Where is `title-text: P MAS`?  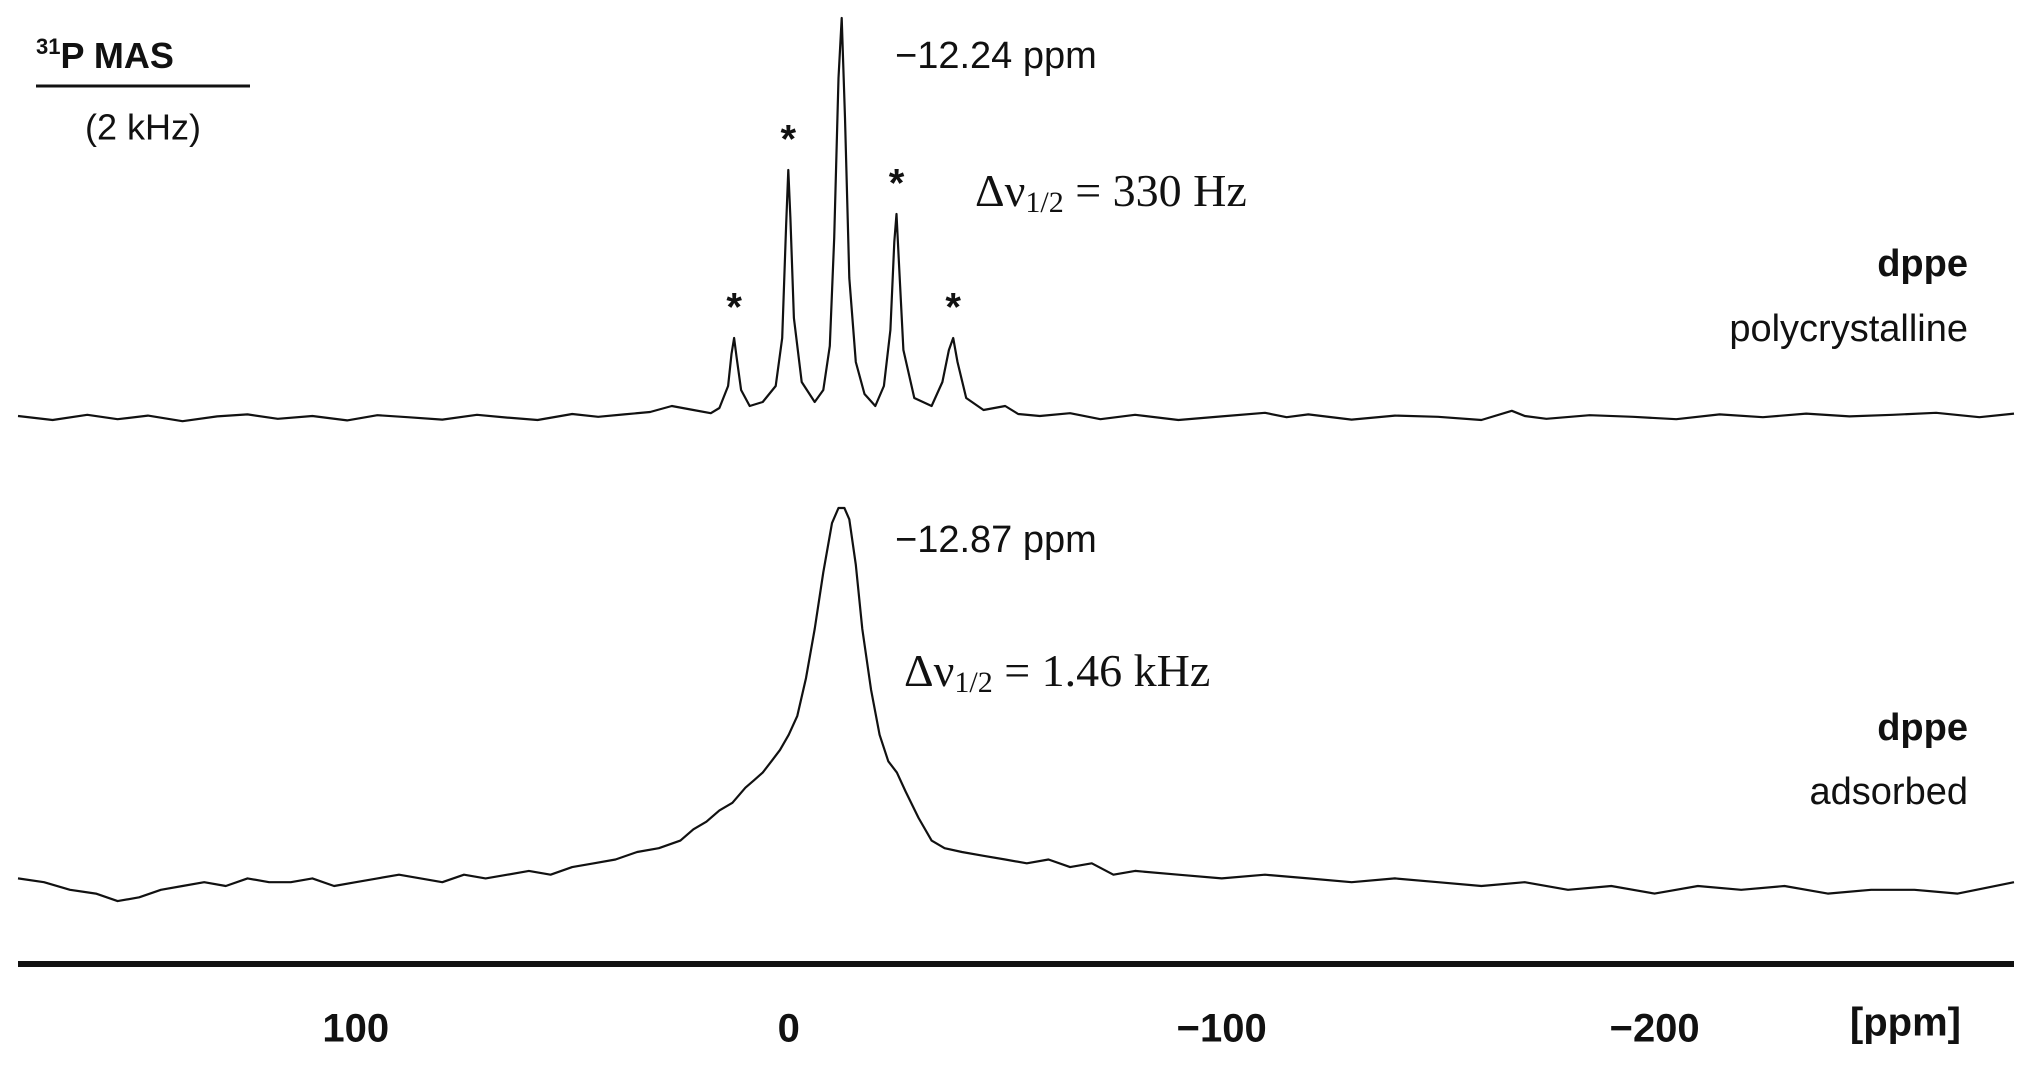 title-text: P MAS is located at coordinates (116, 55).